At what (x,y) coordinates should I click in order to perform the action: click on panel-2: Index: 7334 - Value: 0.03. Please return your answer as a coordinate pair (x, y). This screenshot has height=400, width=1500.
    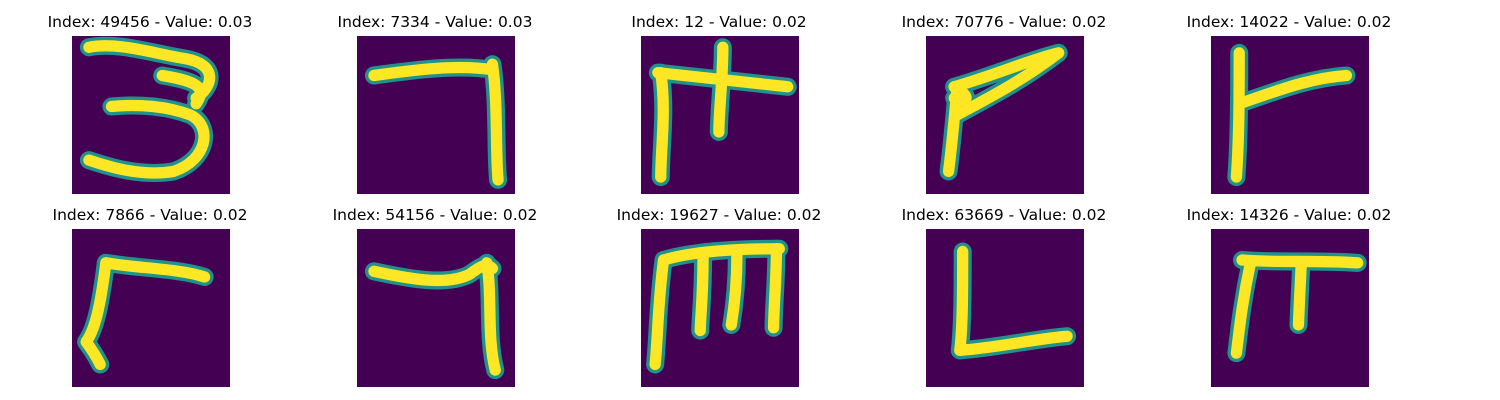
    Looking at the image, I should click on (435, 107).